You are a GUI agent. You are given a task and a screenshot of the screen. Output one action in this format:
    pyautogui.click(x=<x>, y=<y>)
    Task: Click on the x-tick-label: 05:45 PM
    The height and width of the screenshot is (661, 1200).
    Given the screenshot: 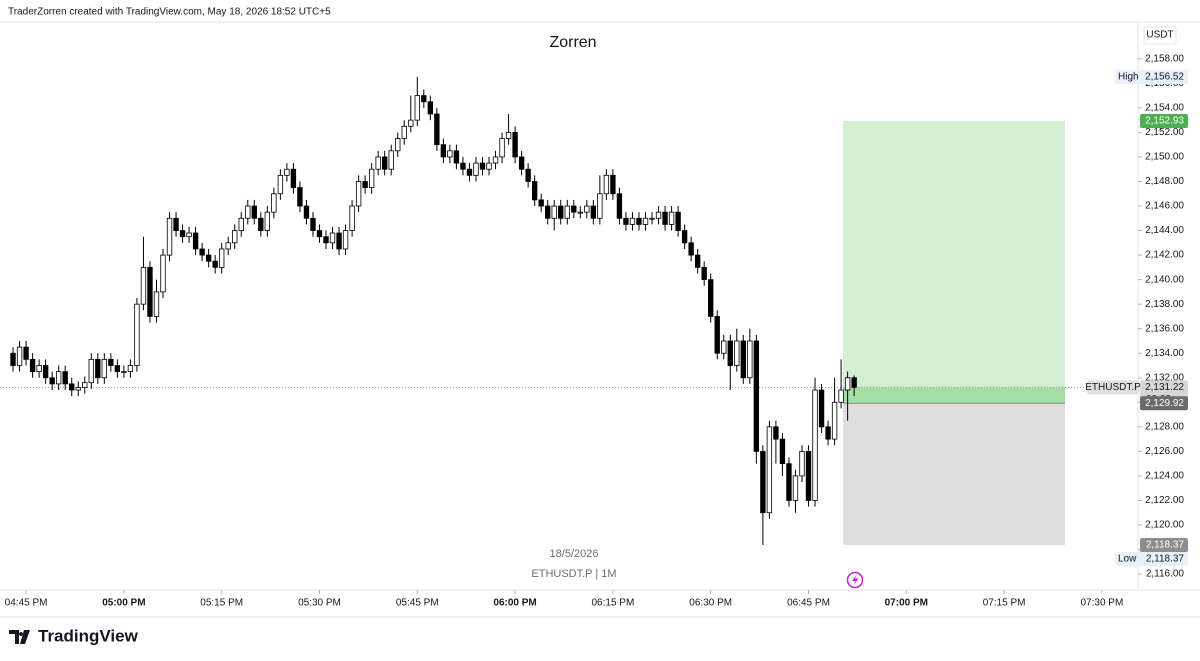 What is the action you would take?
    pyautogui.click(x=417, y=603)
    